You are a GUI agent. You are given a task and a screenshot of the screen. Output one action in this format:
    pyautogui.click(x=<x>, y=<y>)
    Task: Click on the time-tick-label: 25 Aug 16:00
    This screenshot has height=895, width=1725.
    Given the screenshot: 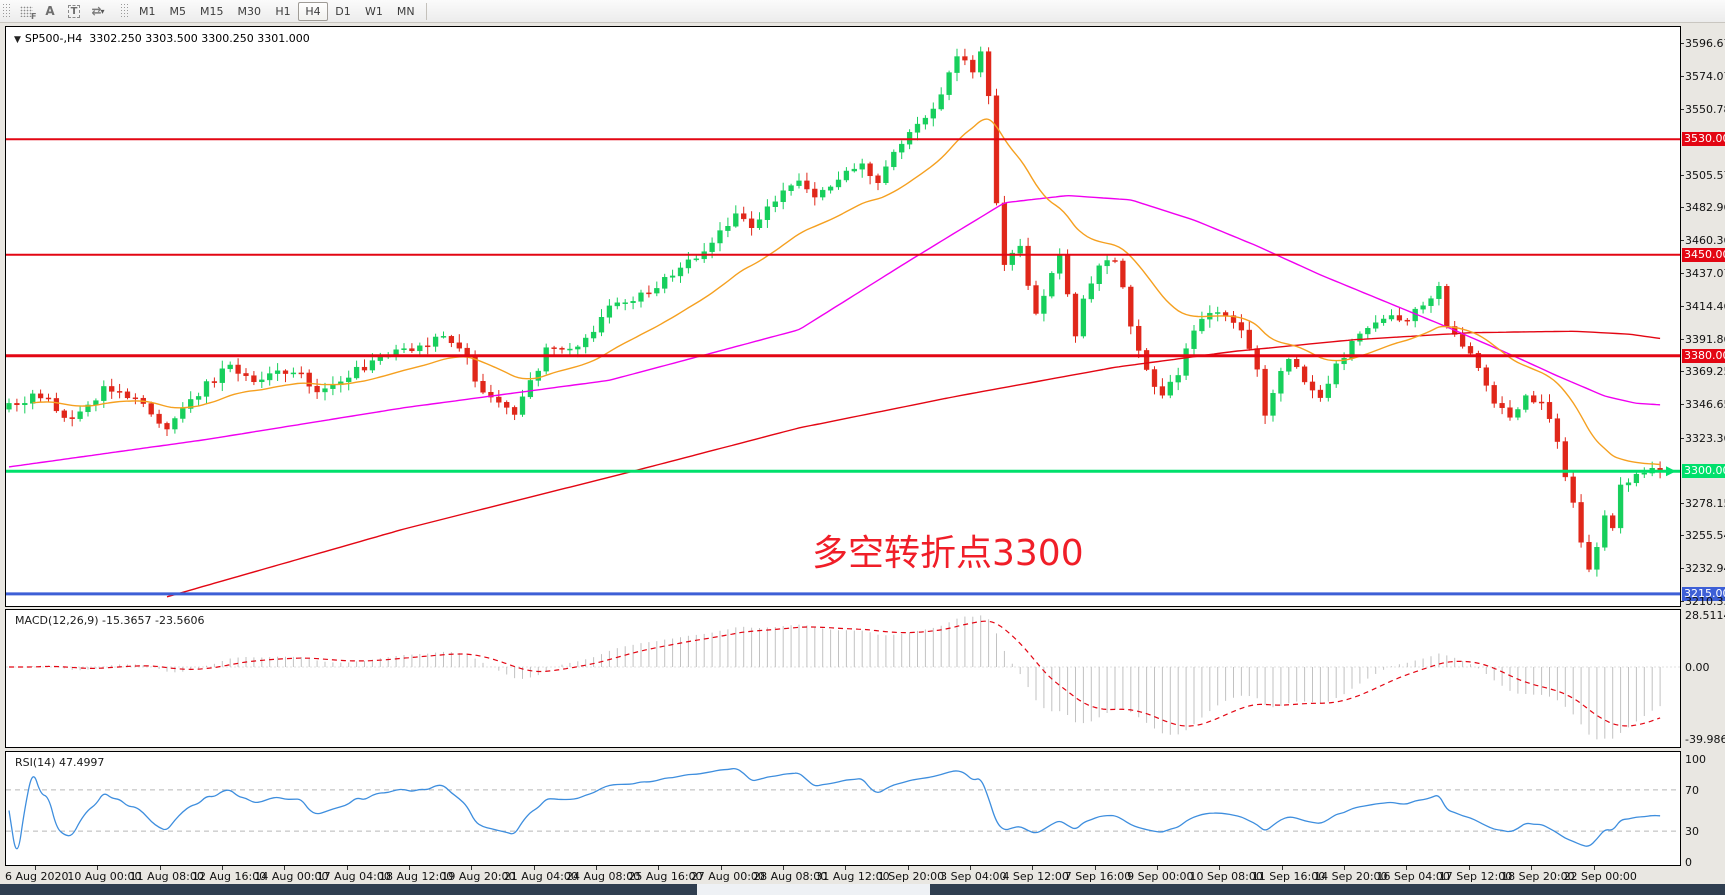 What is the action you would take?
    pyautogui.click(x=665, y=876)
    